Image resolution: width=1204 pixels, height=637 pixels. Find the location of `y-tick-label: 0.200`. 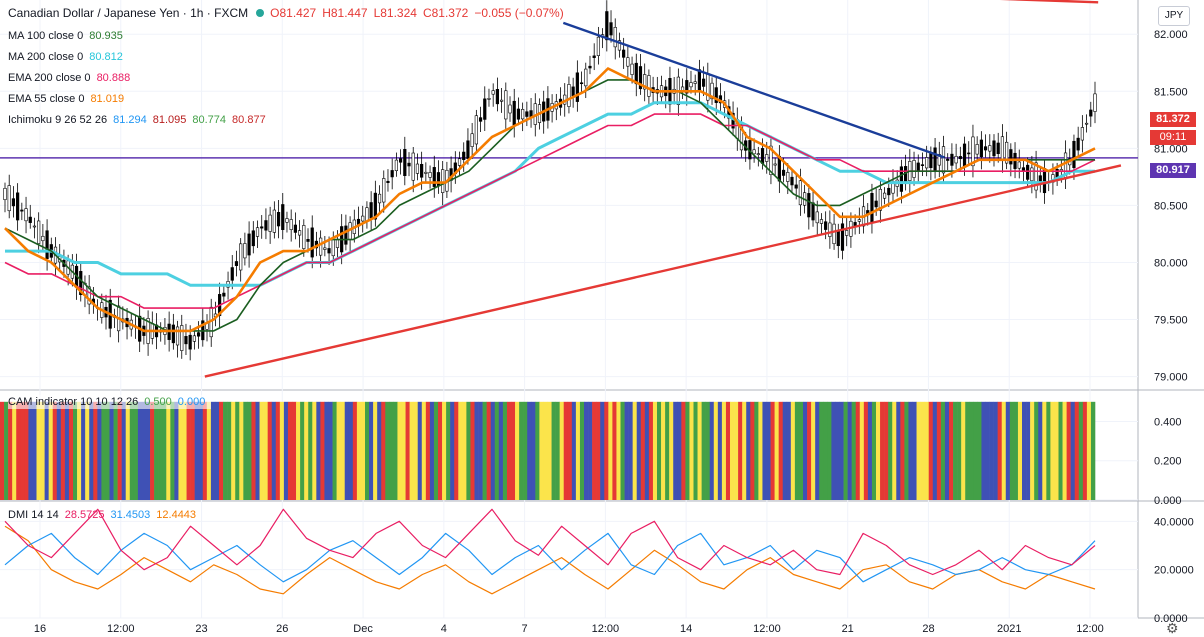

y-tick-label: 0.200 is located at coordinates (1168, 462).